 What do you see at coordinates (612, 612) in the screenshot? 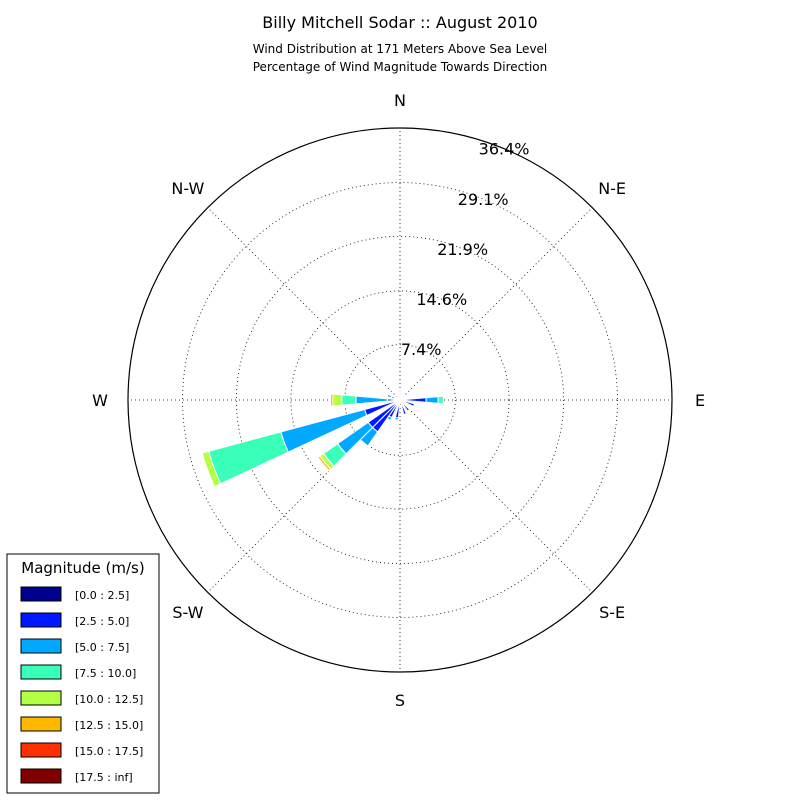
I see `direction-label-s-e: S-E` at bounding box center [612, 612].